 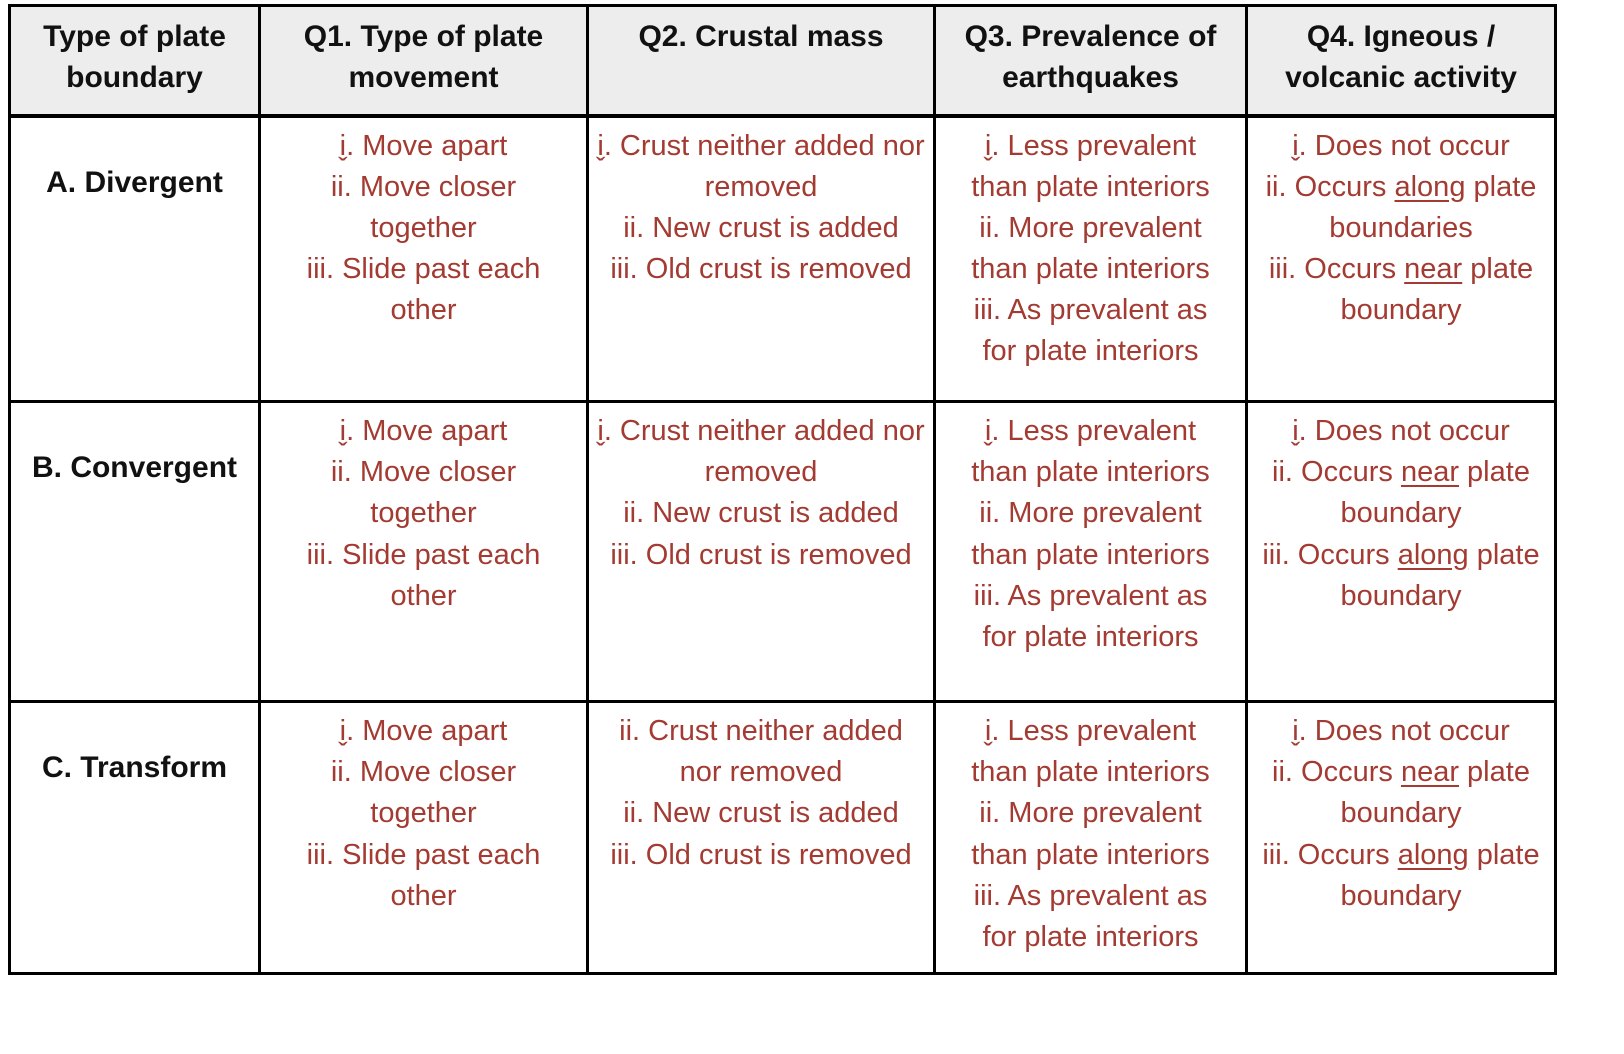 I want to click on row-label: B. Convergent, so click(x=134, y=551).